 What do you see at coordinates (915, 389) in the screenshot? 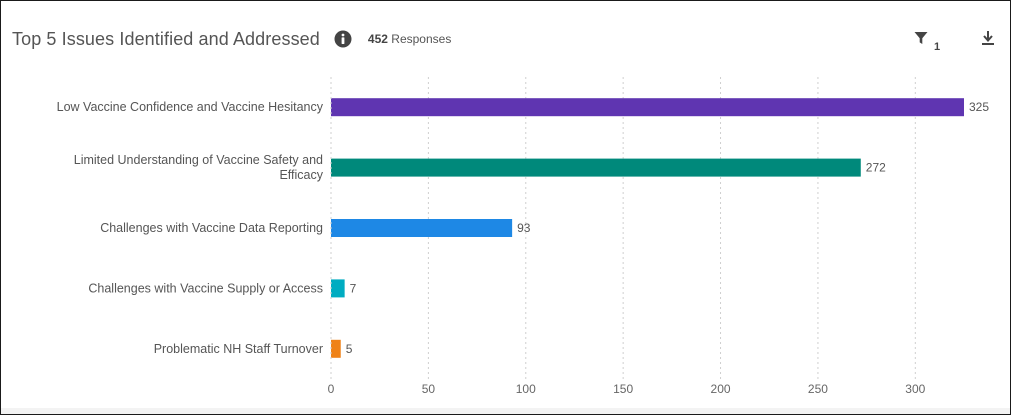
I see `x-tick-label: 300` at bounding box center [915, 389].